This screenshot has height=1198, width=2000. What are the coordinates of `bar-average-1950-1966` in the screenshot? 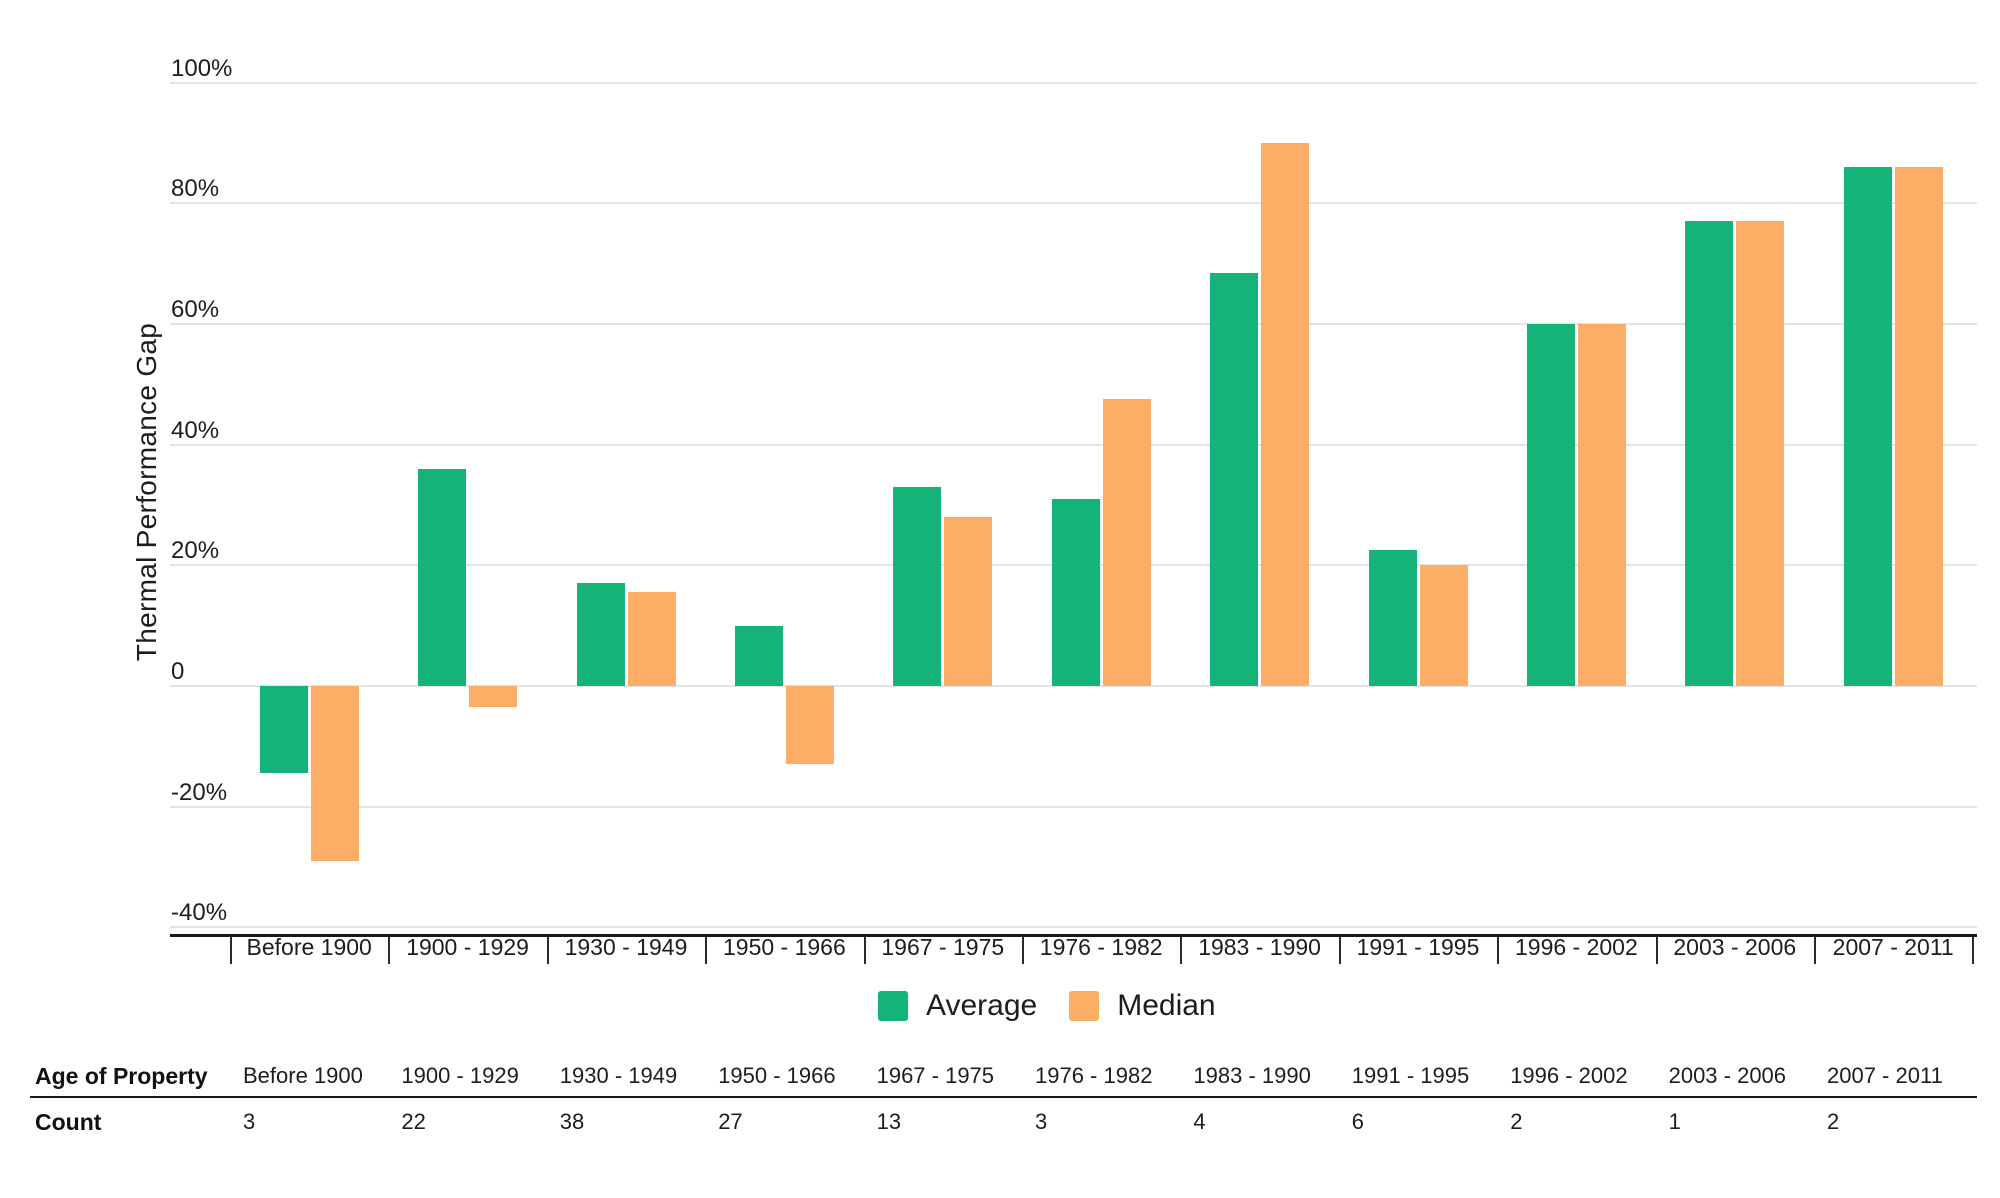 It's located at (758, 655).